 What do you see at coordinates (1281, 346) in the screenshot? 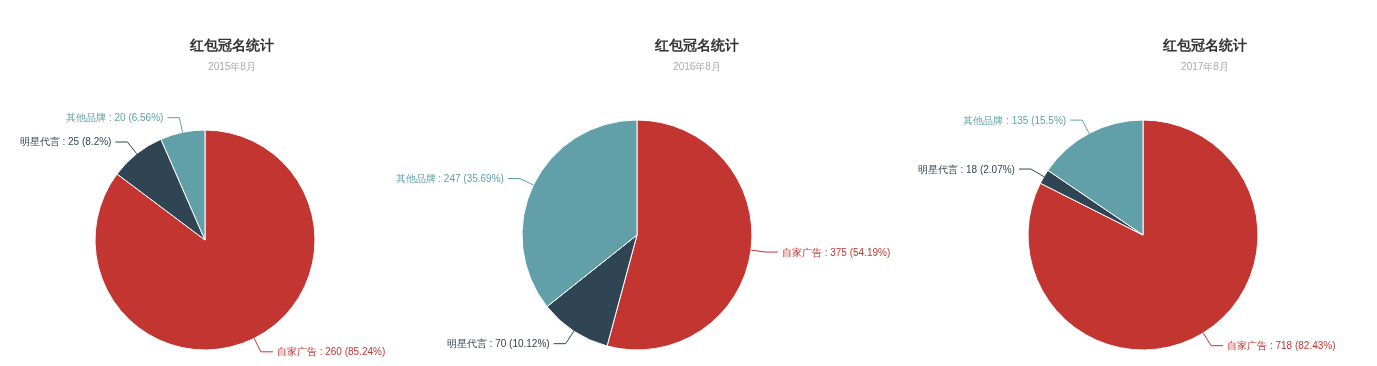
I see `slice-label: 自家广告 : 718 (82.43%)` at bounding box center [1281, 346].